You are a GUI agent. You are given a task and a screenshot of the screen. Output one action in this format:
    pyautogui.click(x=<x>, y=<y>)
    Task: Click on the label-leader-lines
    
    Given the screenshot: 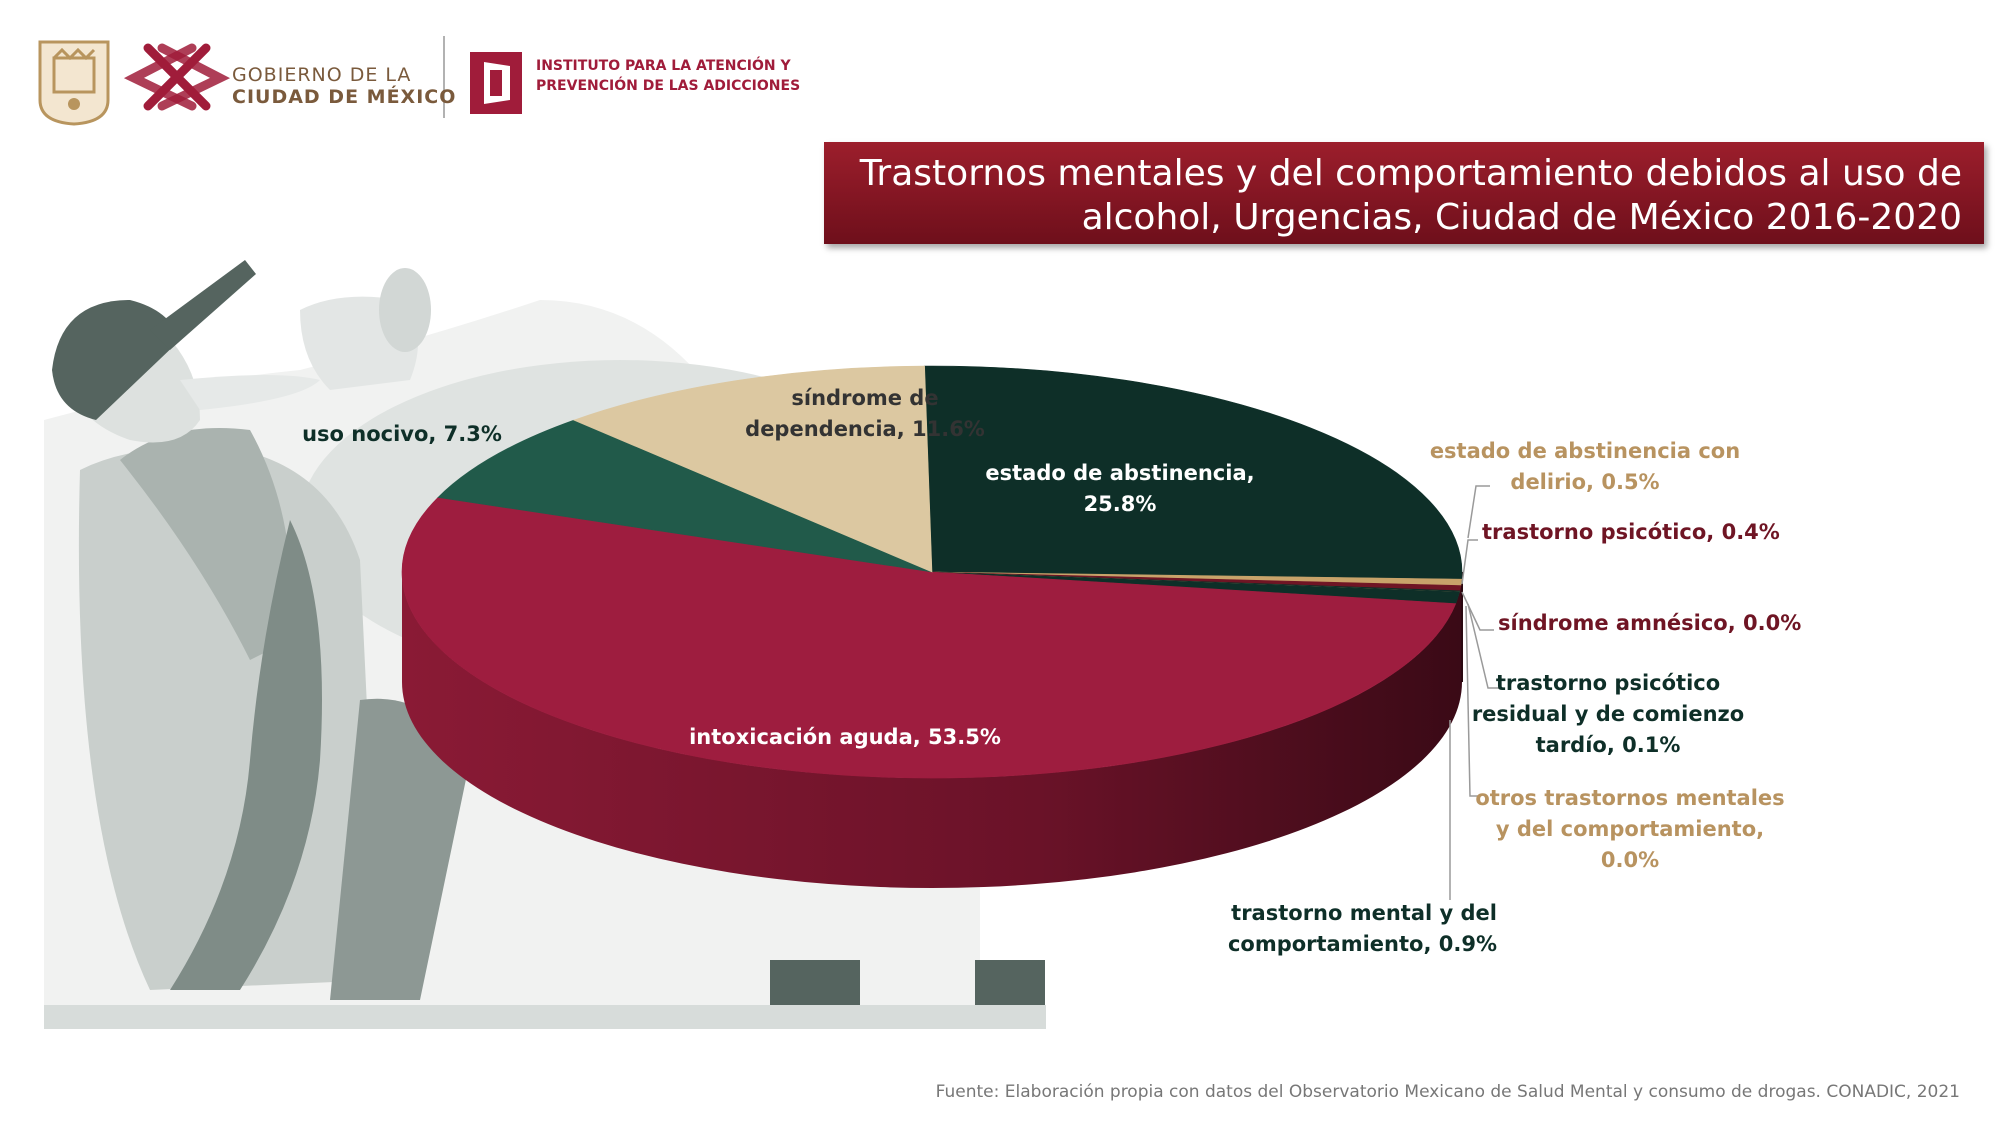 What is the action you would take?
    pyautogui.click(x=1475, y=692)
    